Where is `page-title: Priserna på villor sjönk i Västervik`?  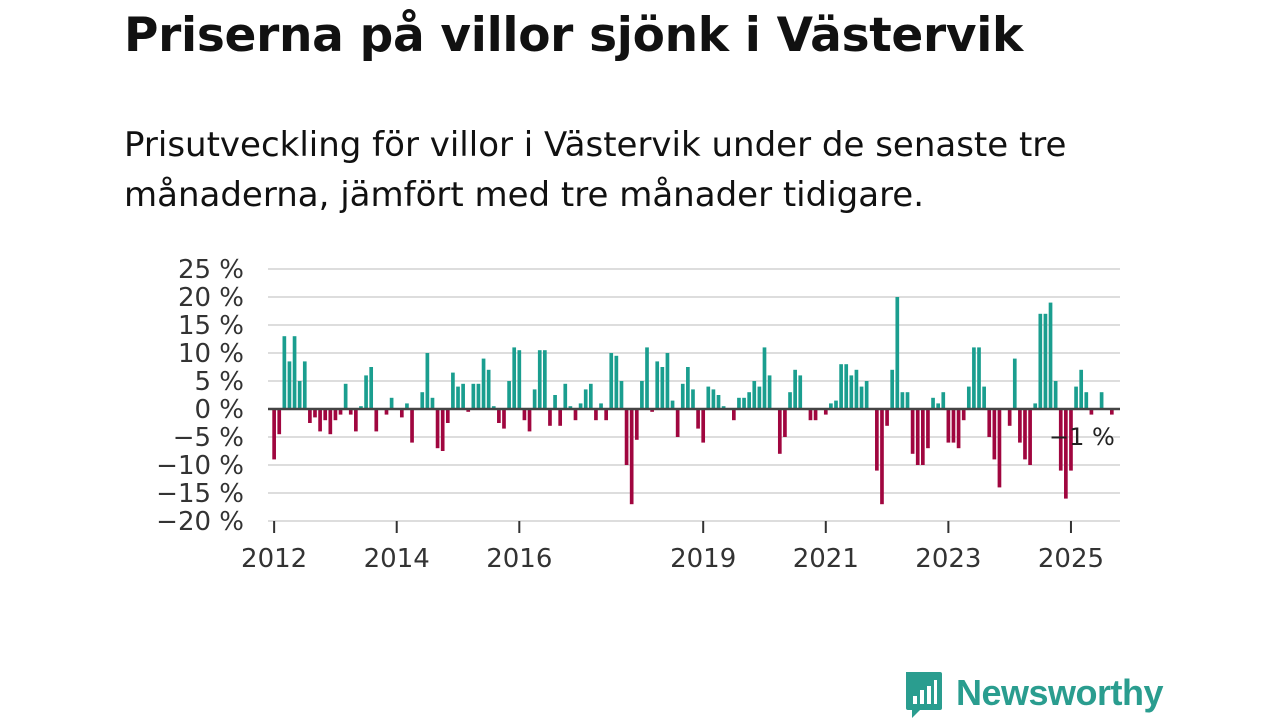
page-title: Priserna på villor sjönk i Västervik is located at coordinates (573, 35).